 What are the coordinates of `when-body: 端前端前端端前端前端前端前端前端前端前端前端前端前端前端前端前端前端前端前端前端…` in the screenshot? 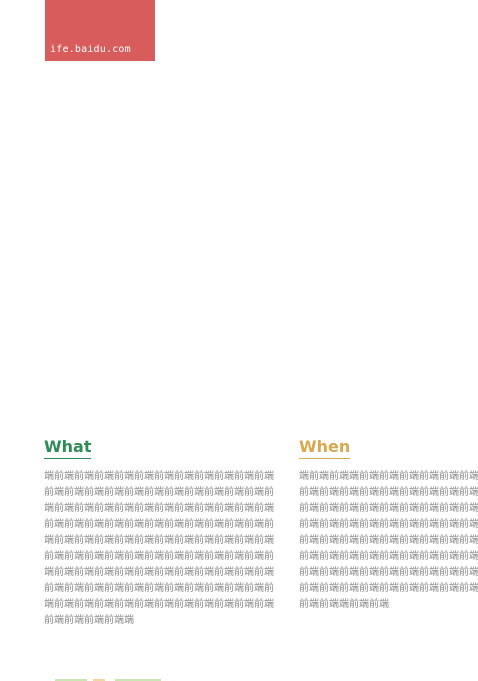 It's located at (388, 540).